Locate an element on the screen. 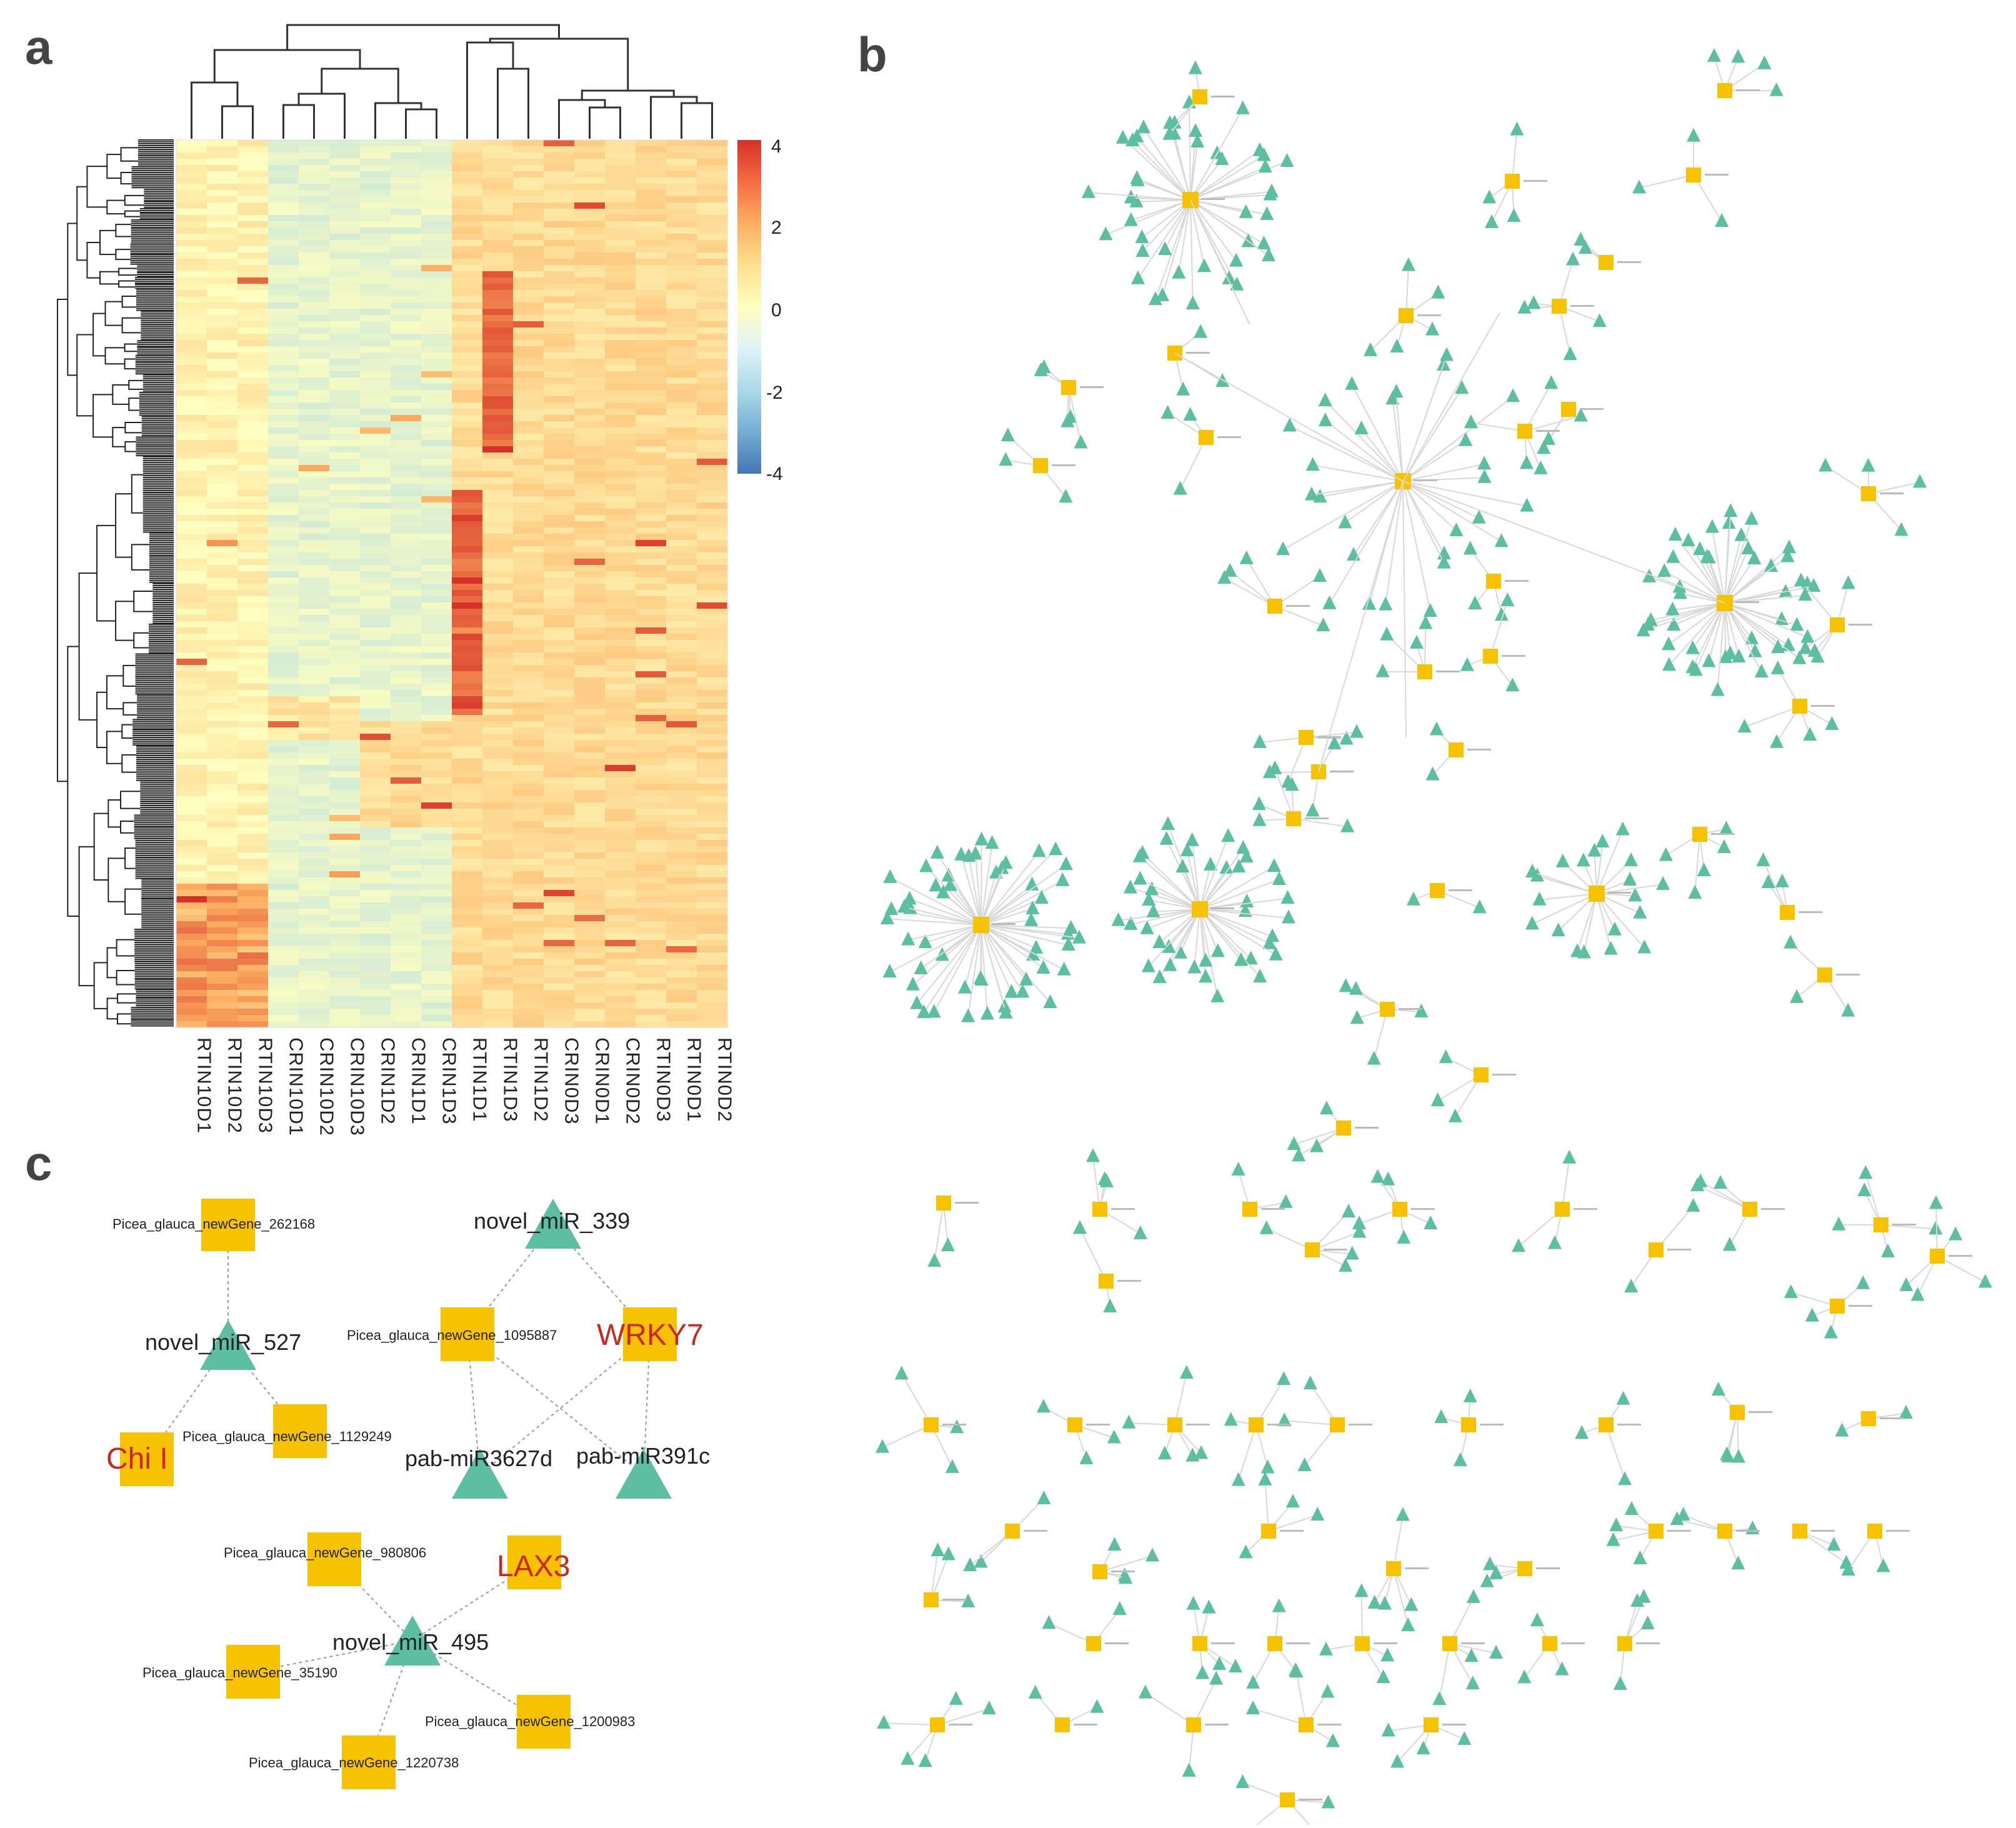 The height and width of the screenshot is (1828, 2016). panel-c-edges is located at coordinates (398, 1494).